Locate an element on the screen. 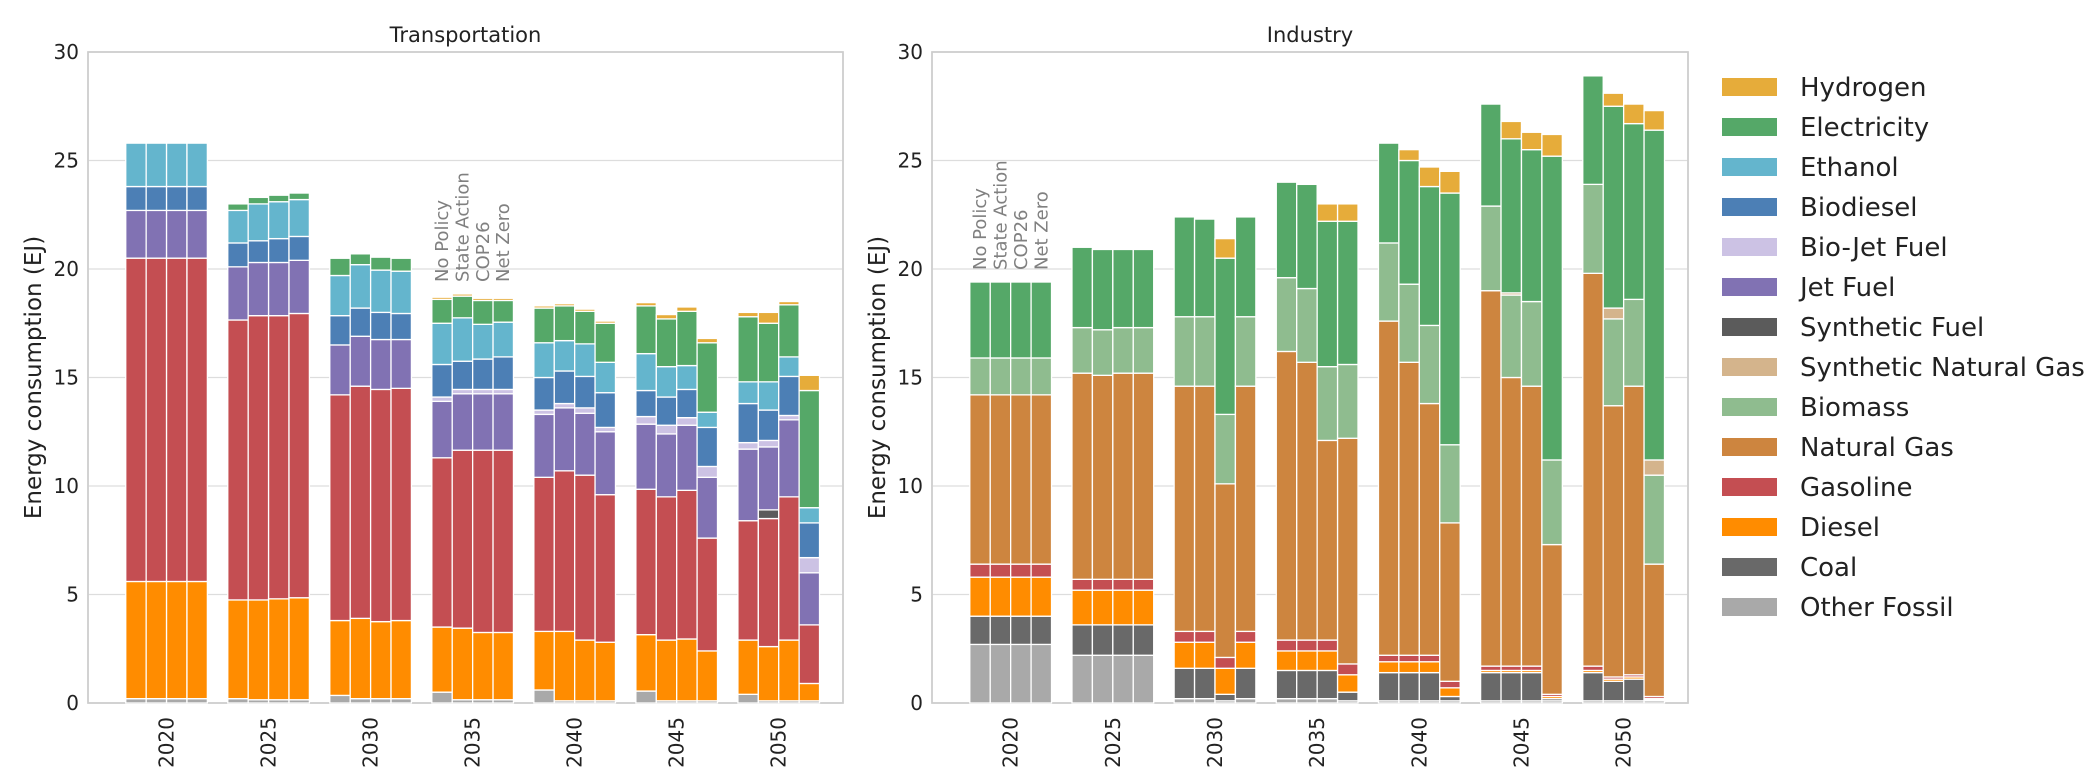  legend-swatch-synthetic-fuel is located at coordinates (1749, 327).